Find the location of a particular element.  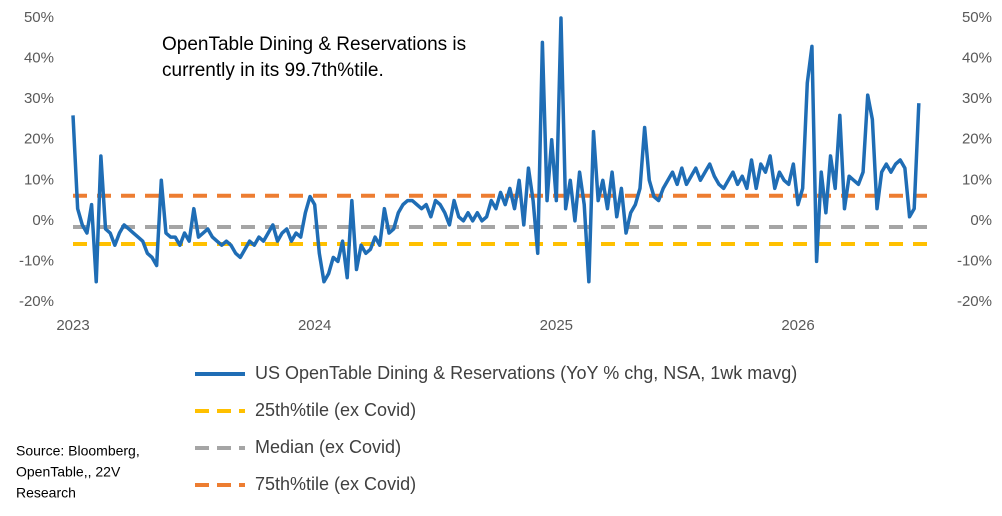

y2-tick-label: 20% is located at coordinates (977, 139).